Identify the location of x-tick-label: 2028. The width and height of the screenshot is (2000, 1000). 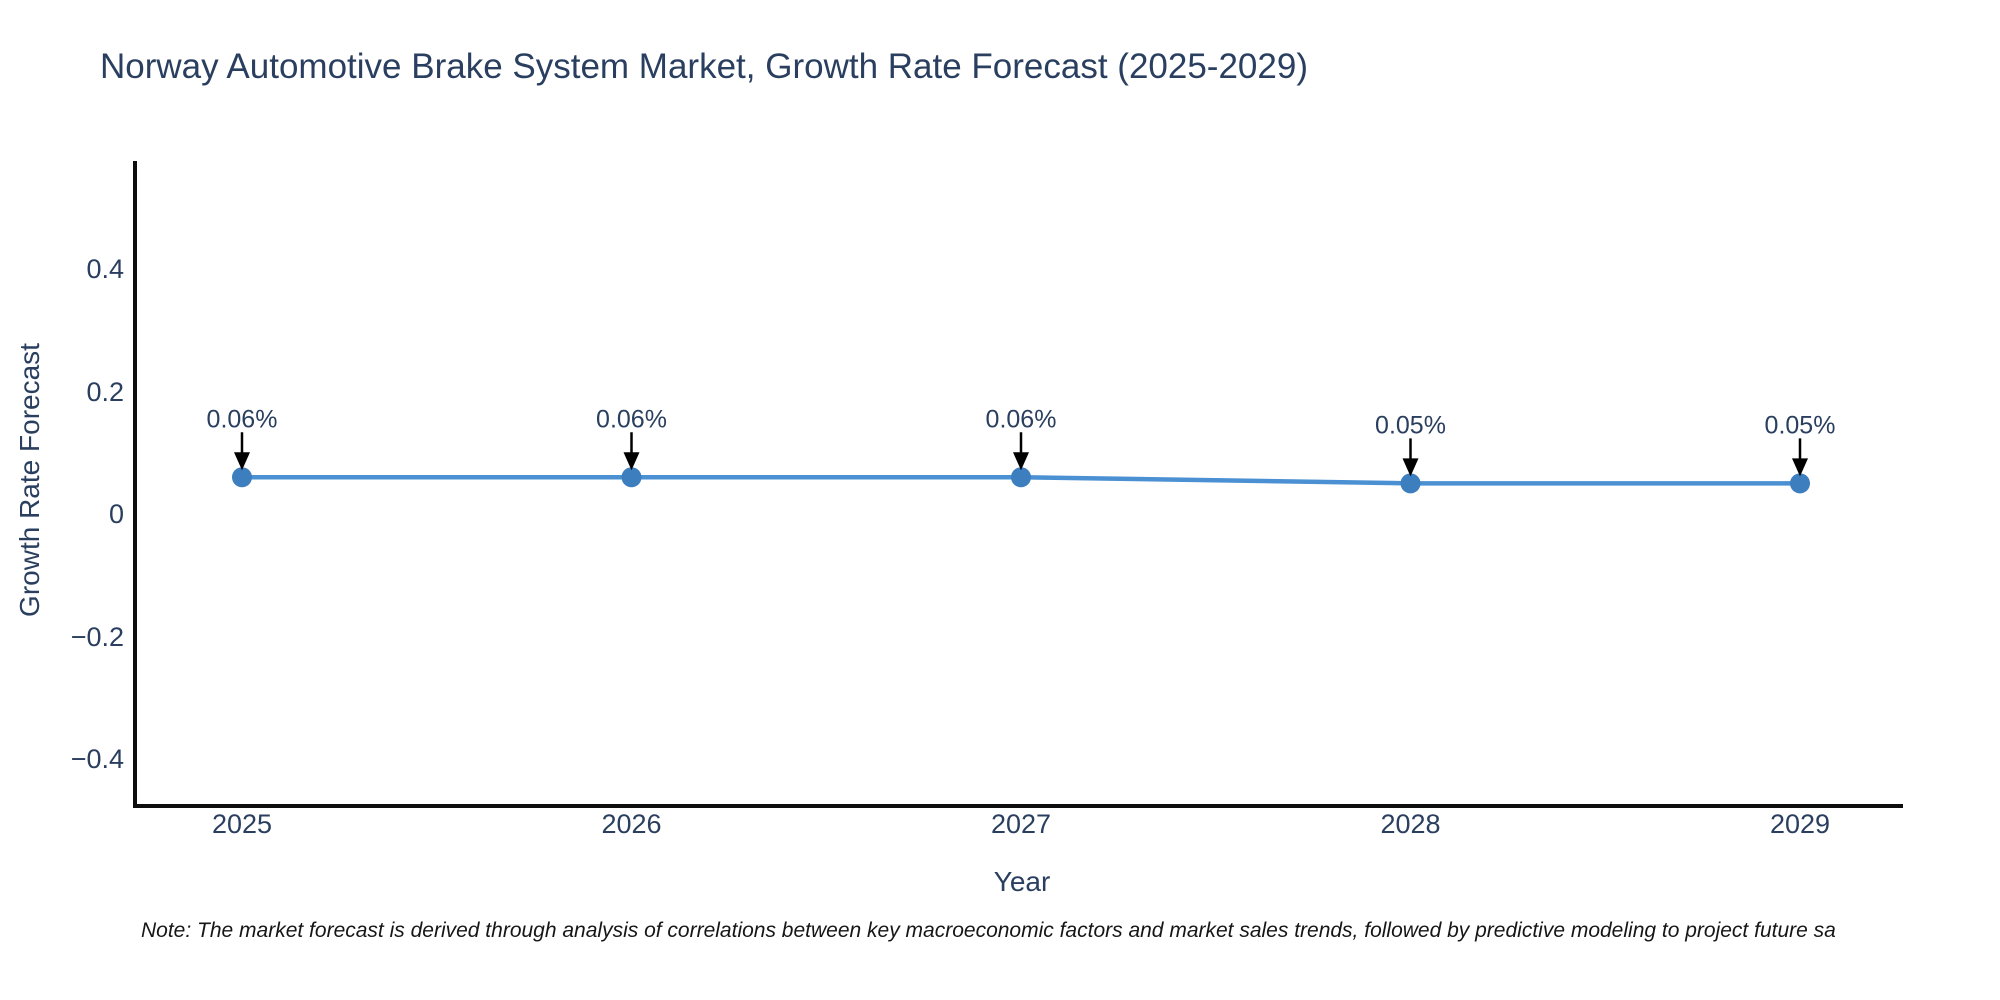
(1410, 824).